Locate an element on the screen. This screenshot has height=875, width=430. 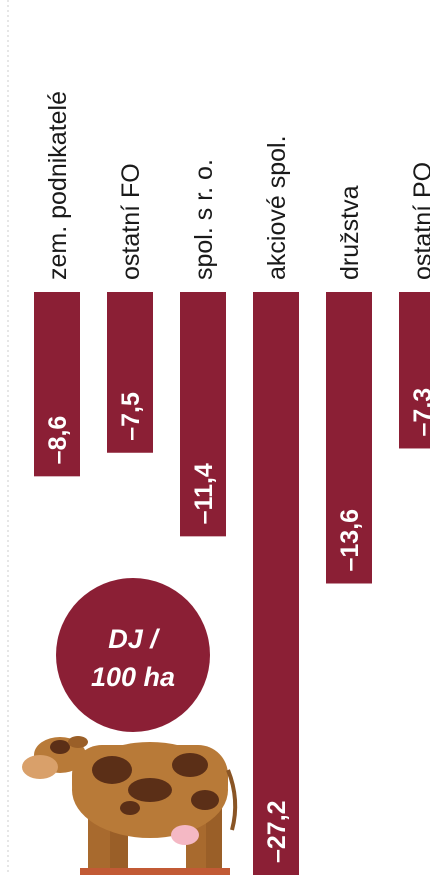
value-label-5: –7,3 is located at coordinates (419, 412).